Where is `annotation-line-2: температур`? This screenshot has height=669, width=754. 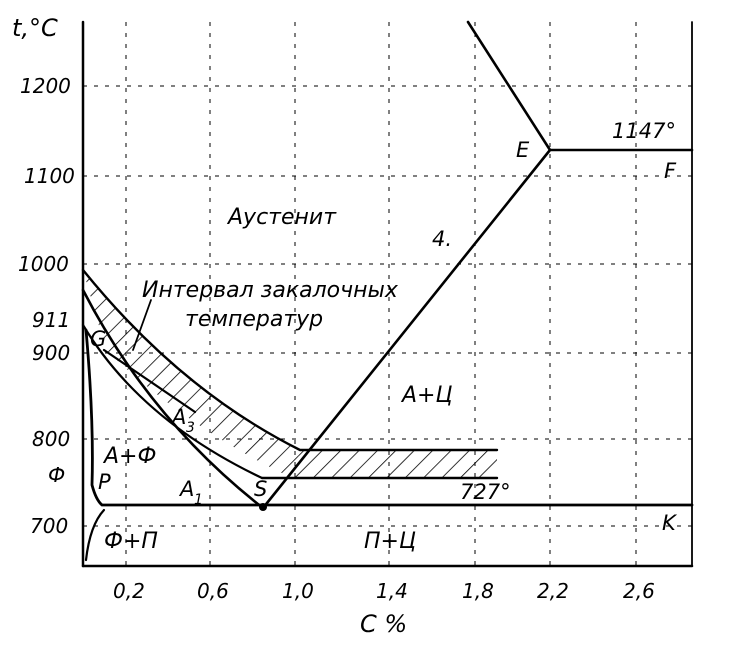
annotation-line-2: температур is located at coordinates (254, 319).